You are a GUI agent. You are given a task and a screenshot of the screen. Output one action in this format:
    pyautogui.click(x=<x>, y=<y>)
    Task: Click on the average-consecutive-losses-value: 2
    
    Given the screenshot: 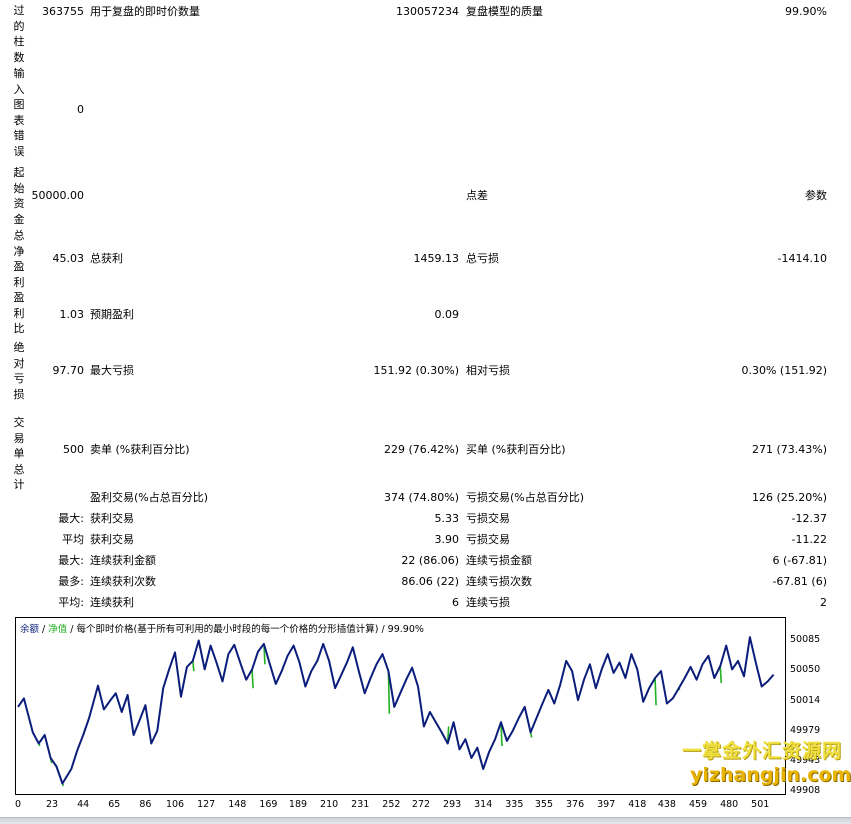 What is the action you would take?
    pyautogui.click(x=823, y=602)
    